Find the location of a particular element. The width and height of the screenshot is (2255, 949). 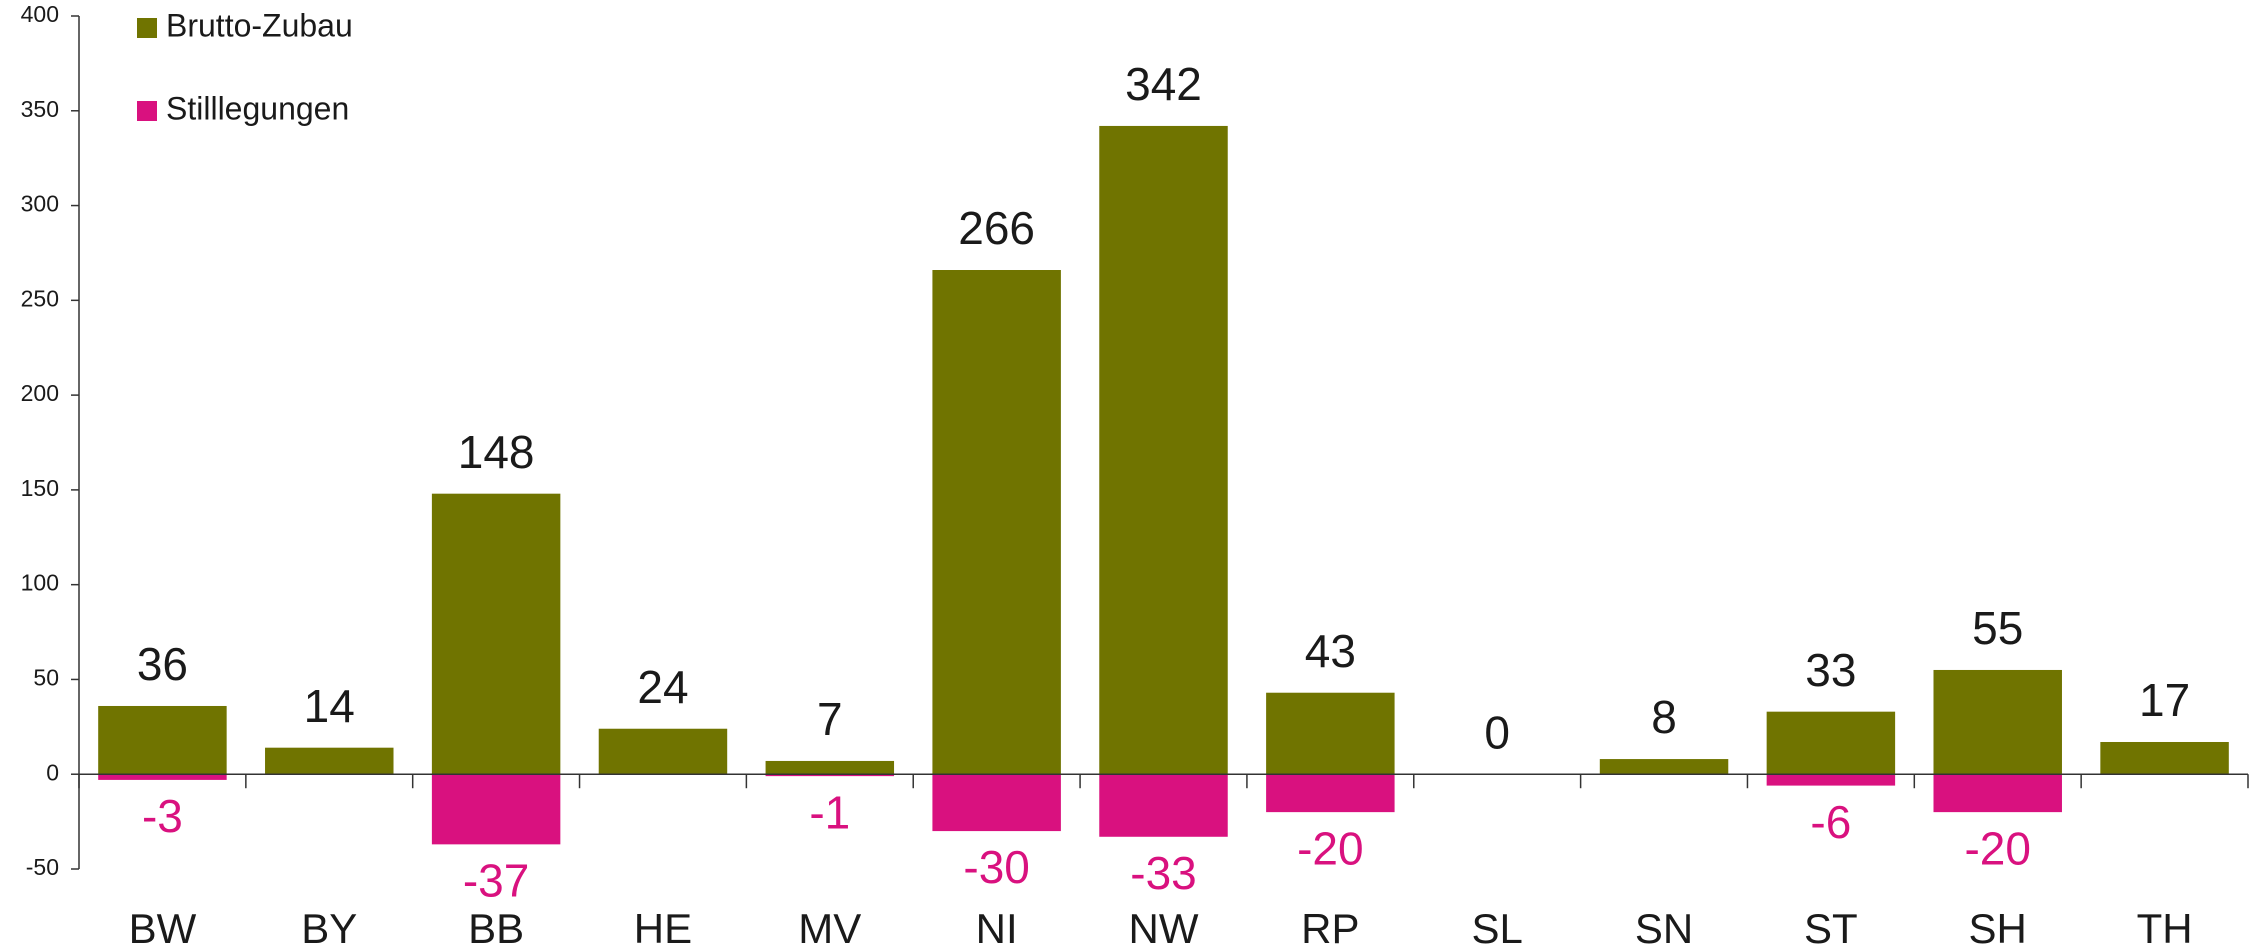

value-label: 7 is located at coordinates (830, 719).